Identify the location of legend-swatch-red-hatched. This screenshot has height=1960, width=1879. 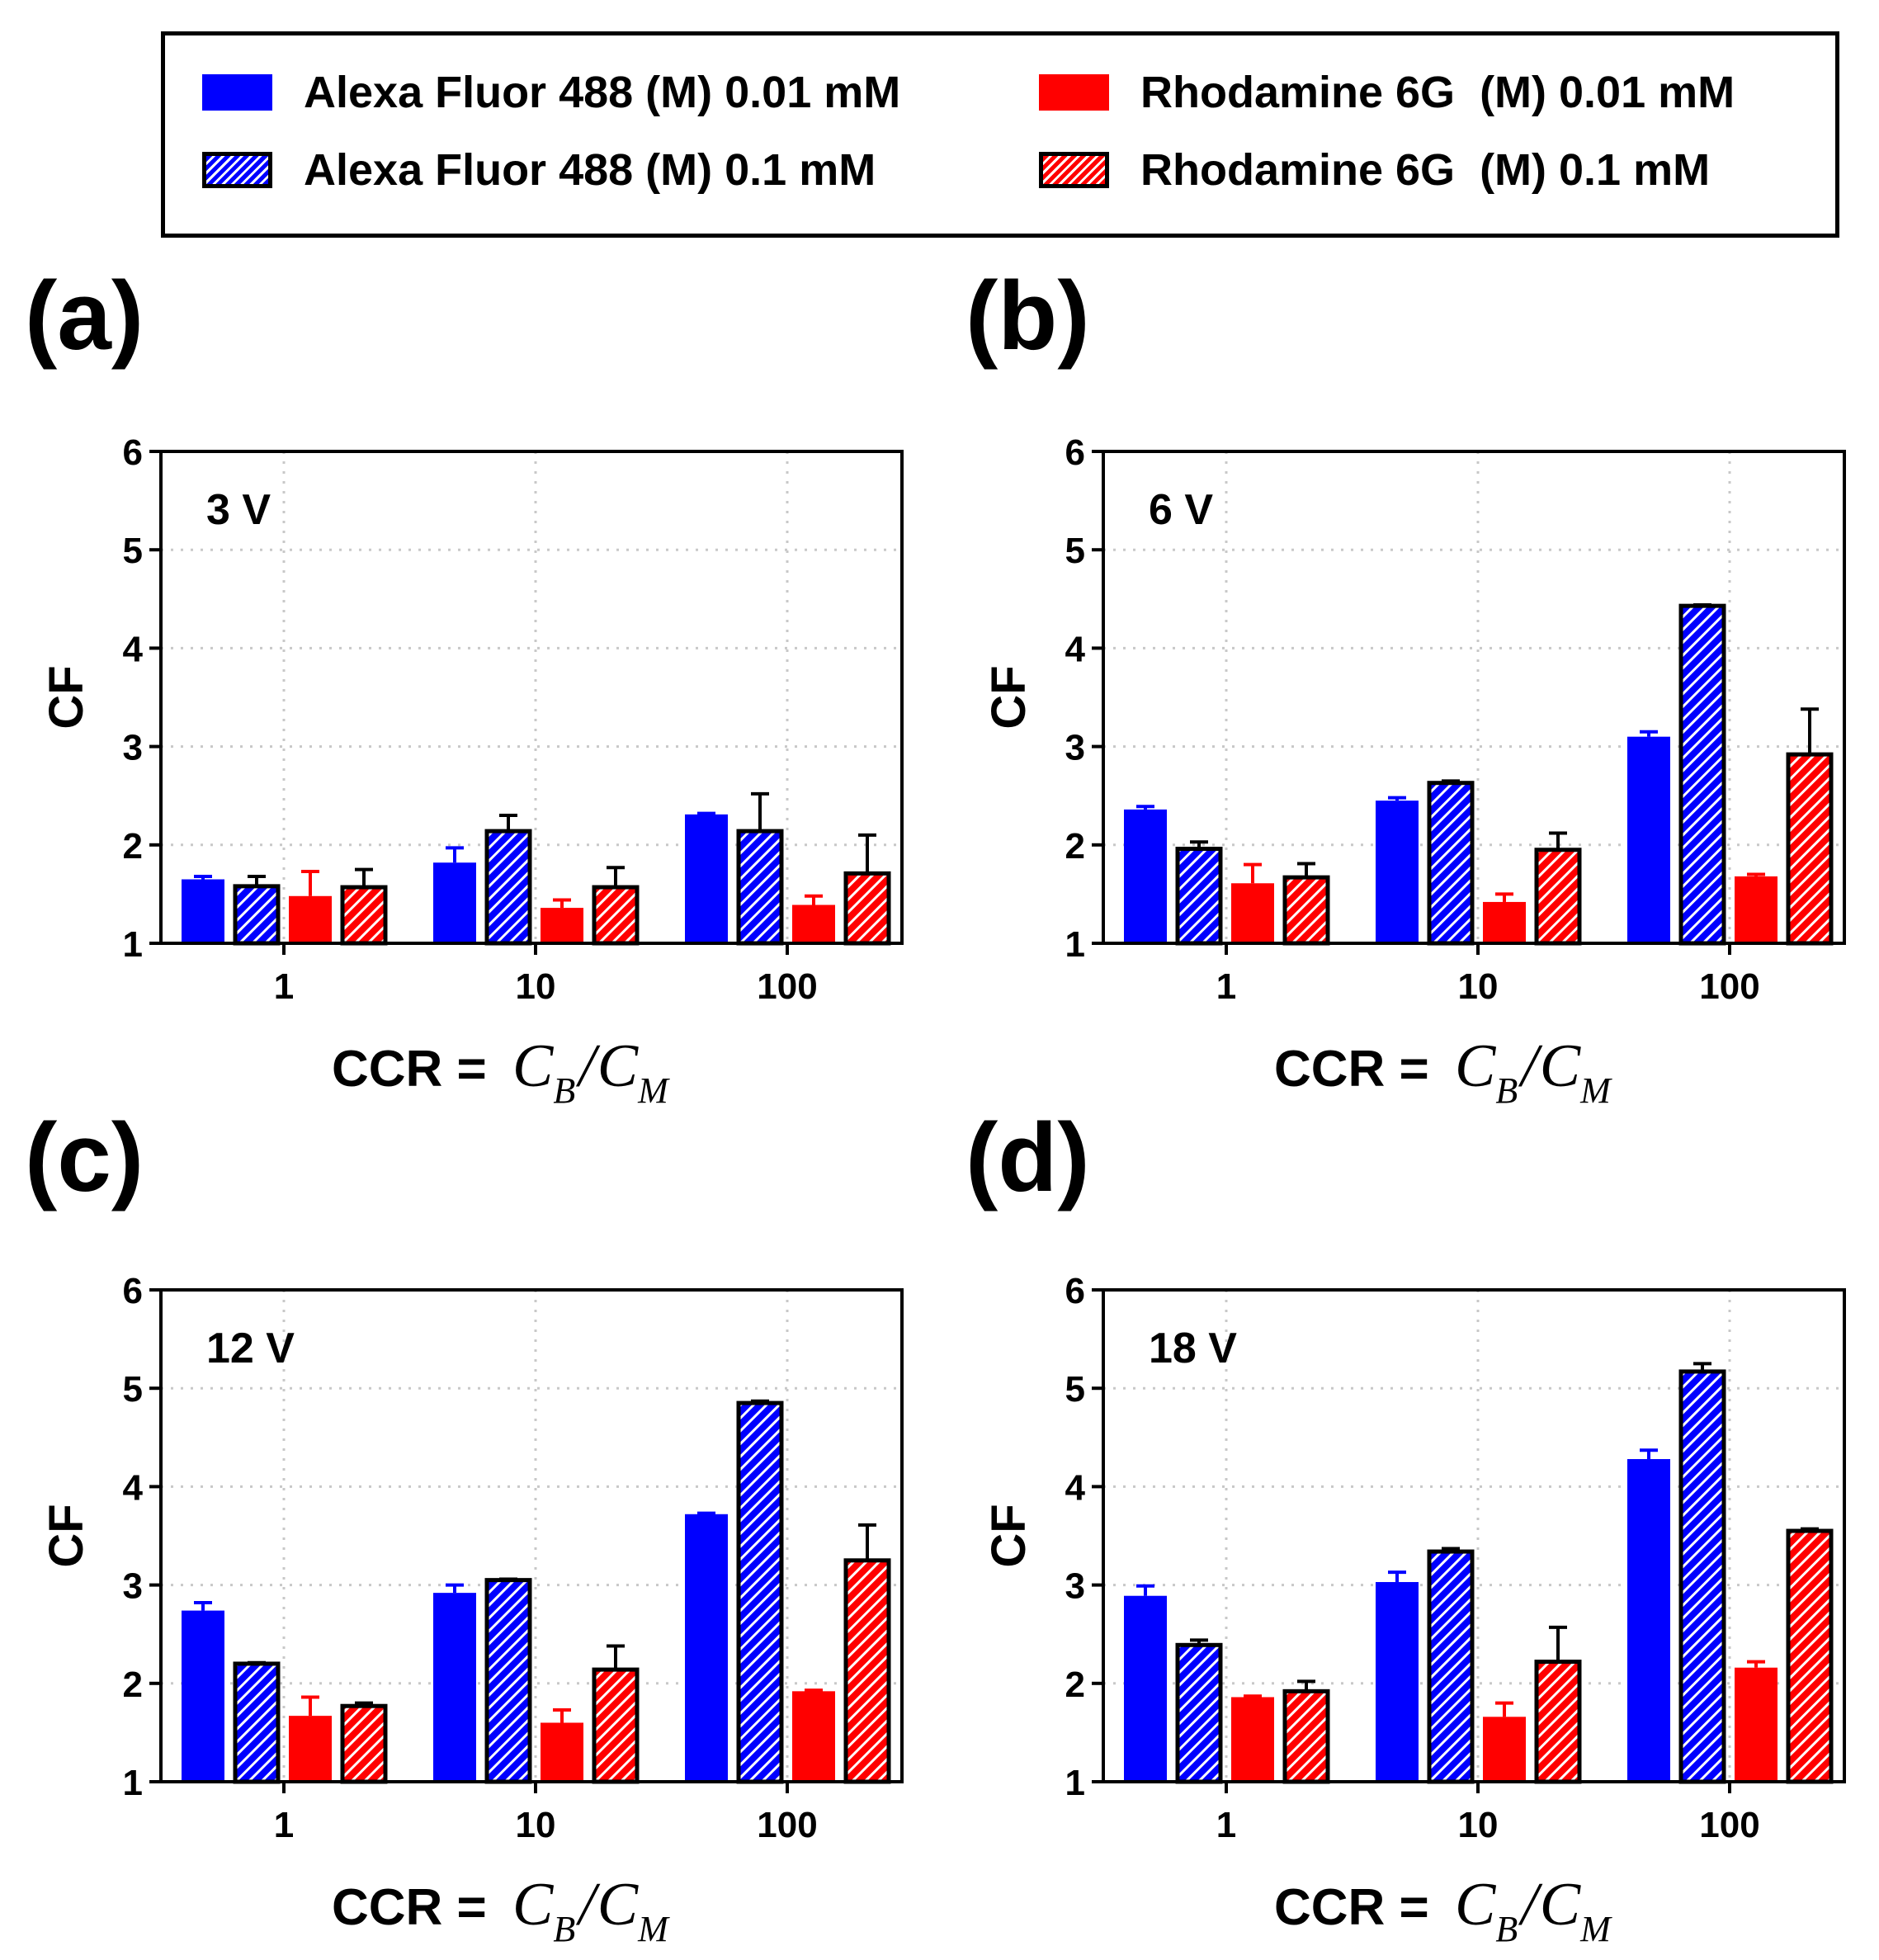
(1074, 170).